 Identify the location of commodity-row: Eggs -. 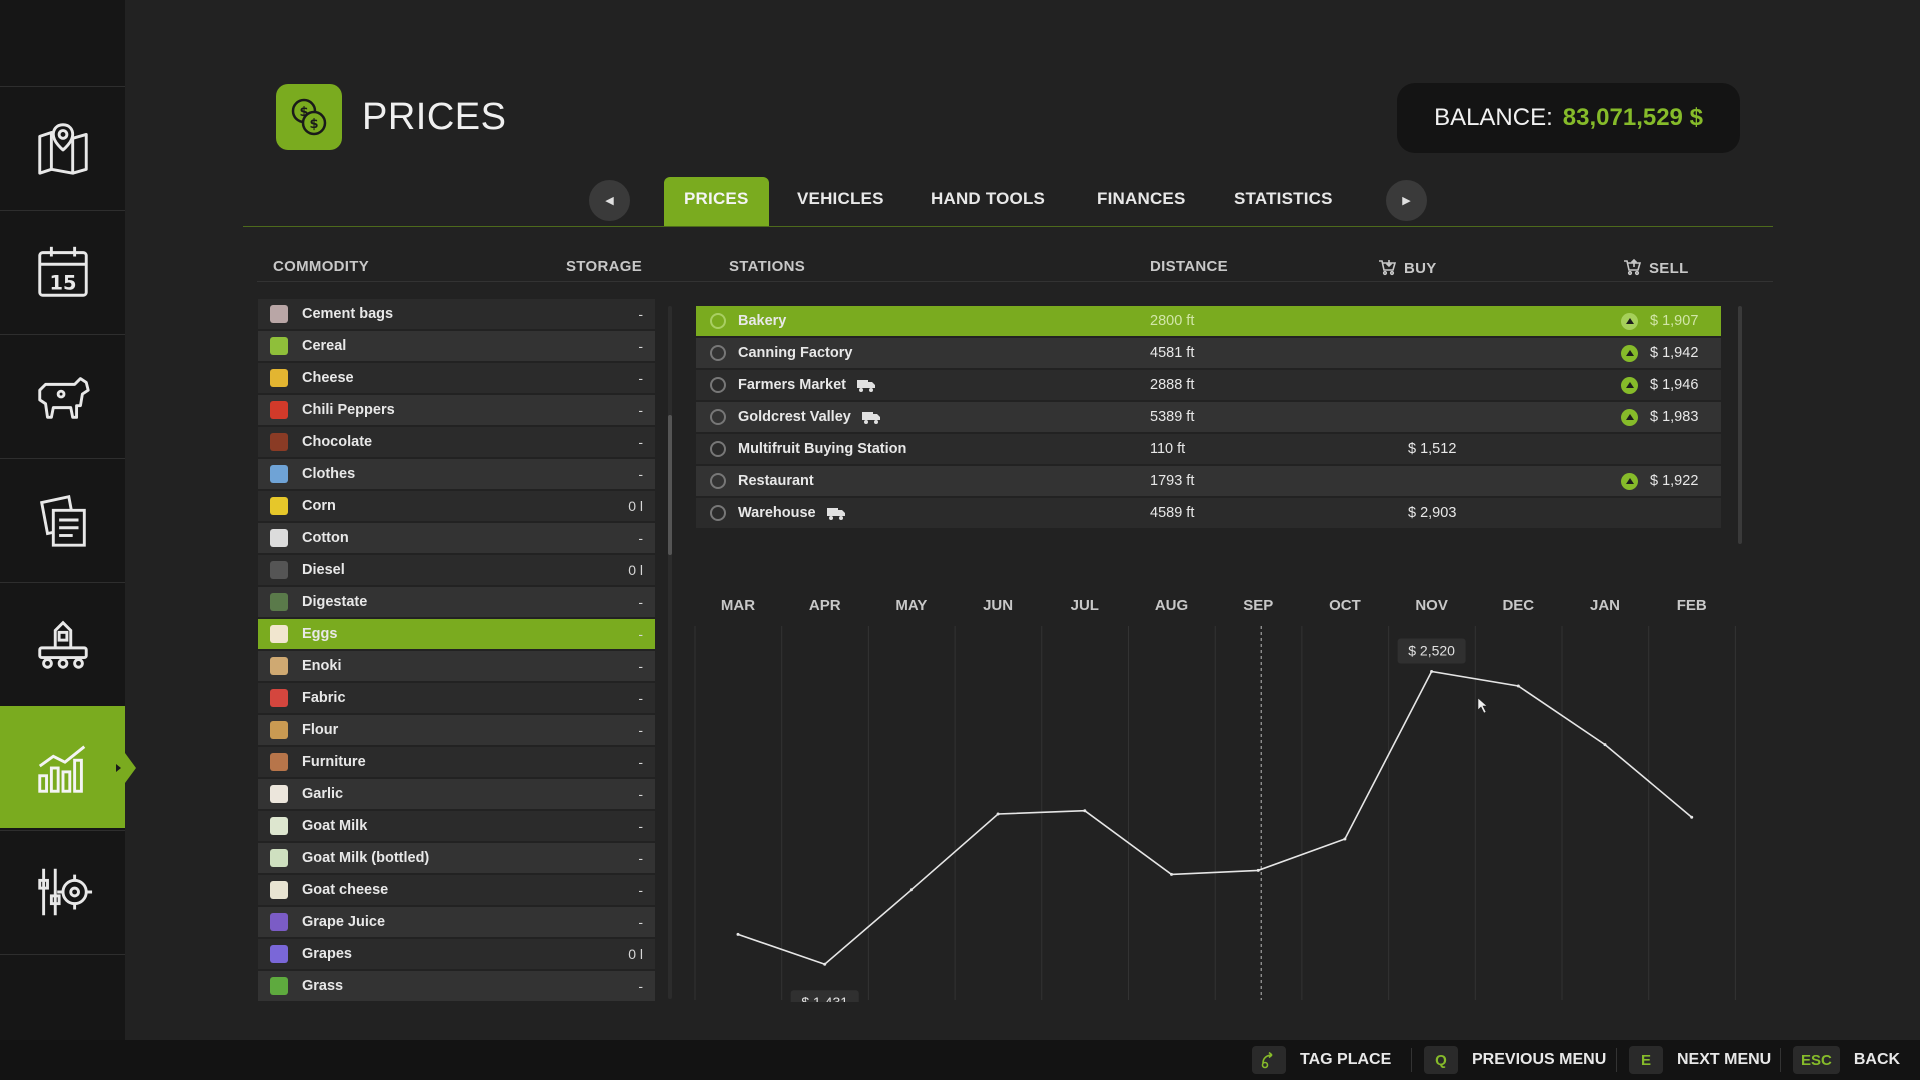
(456, 634).